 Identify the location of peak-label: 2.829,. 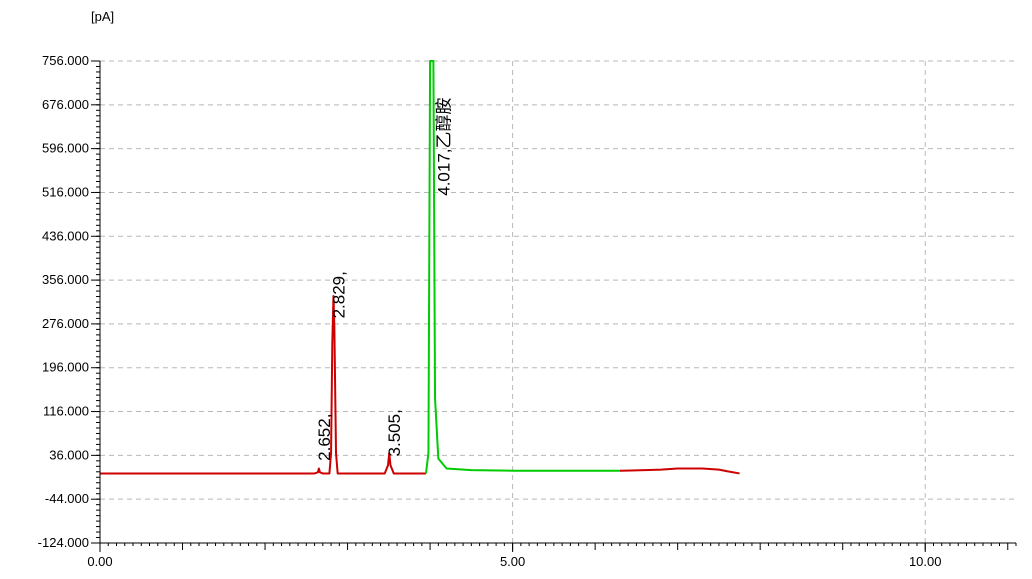
(338, 294).